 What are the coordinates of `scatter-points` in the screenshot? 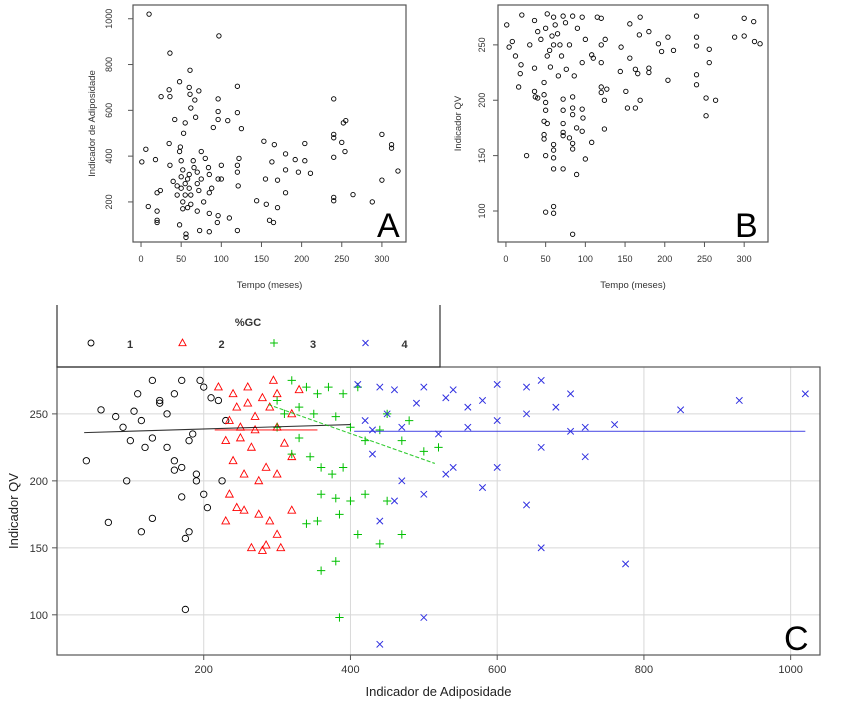 It's located at (633, 124).